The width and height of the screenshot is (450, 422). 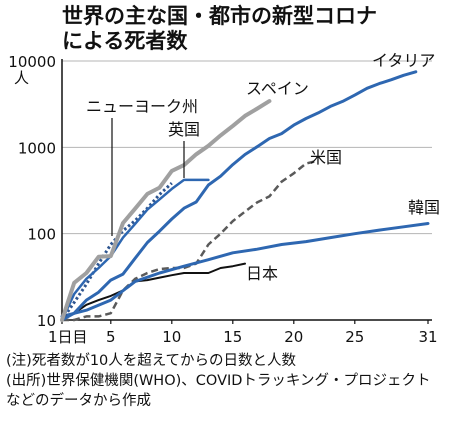 What do you see at coordinates (326, 157) in the screenshot?
I see `series-label-1: 米国` at bounding box center [326, 157].